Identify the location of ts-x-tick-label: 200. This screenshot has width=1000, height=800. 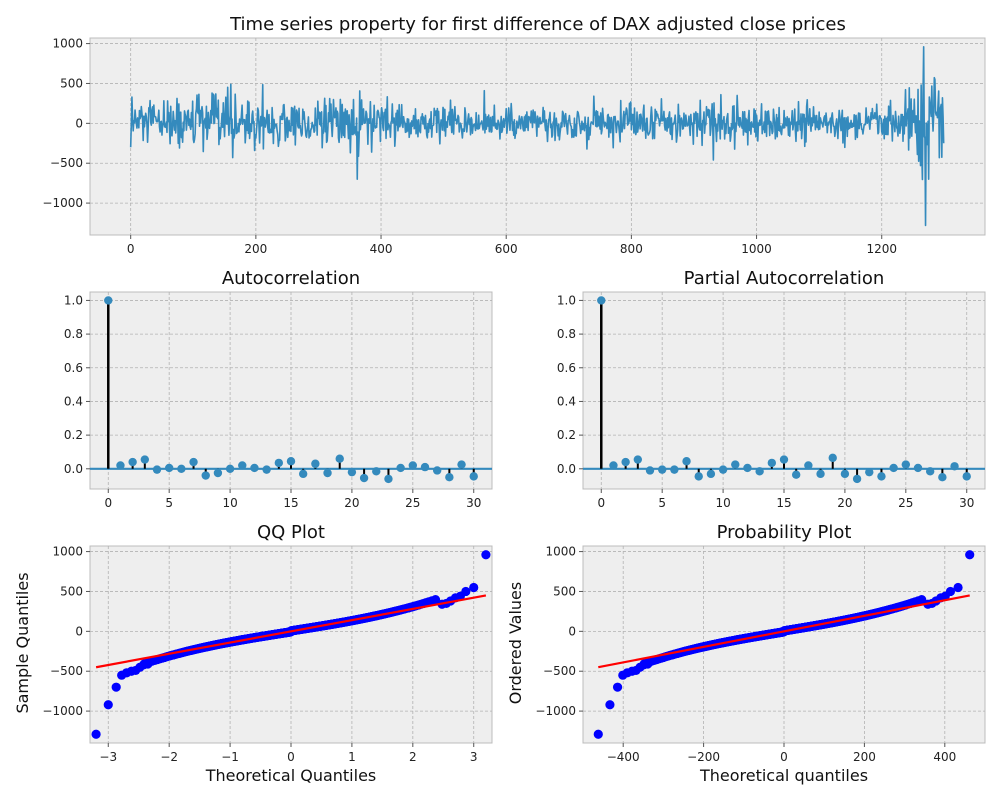
(255, 249).